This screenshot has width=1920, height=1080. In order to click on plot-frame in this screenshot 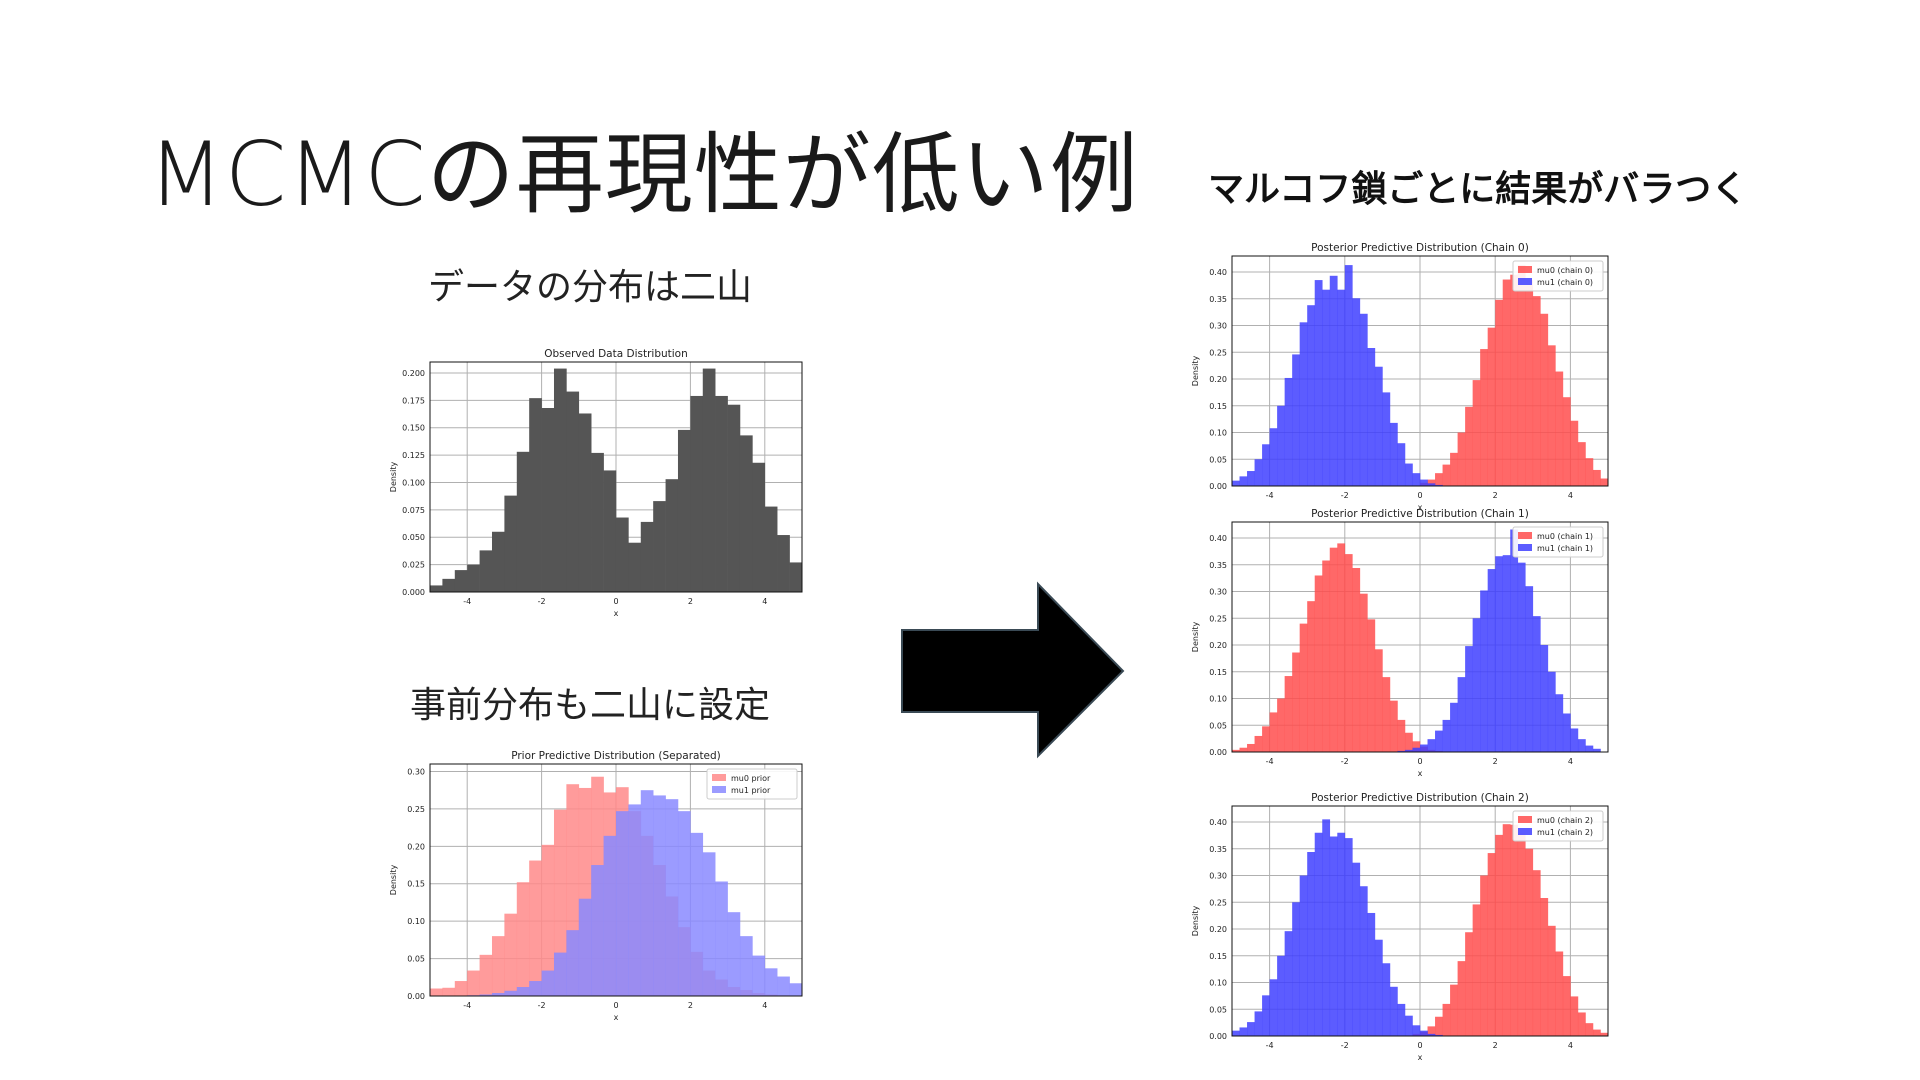, I will do `click(616, 477)`.